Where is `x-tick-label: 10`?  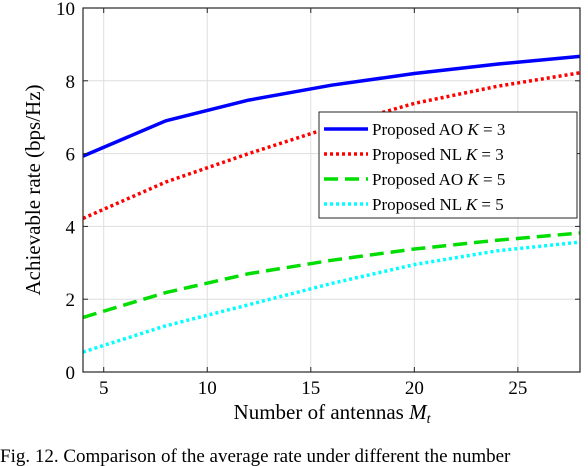 x-tick-label: 10 is located at coordinates (207, 388).